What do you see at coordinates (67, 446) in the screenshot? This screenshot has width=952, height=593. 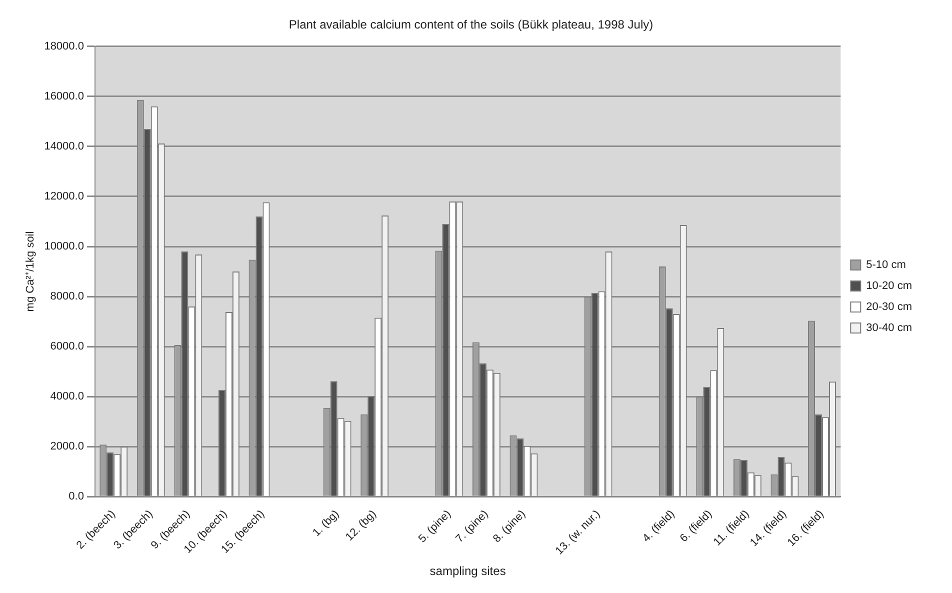 I see `y-tick-label: 2000.0` at bounding box center [67, 446].